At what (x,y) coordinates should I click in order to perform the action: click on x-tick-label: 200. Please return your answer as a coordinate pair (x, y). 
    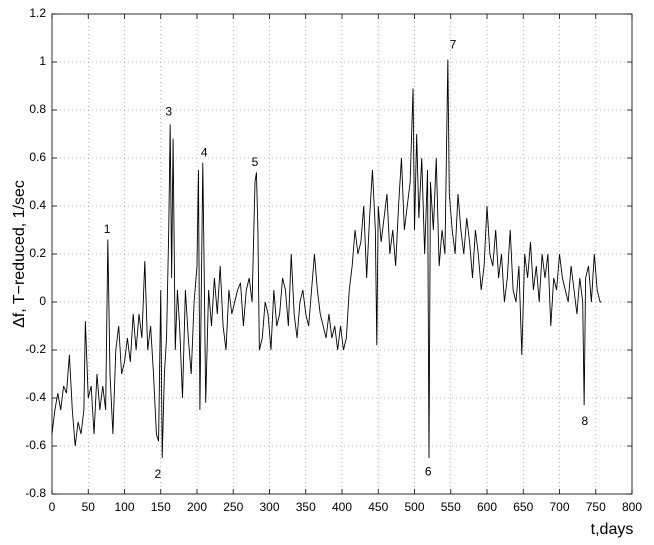
    Looking at the image, I should click on (197, 507).